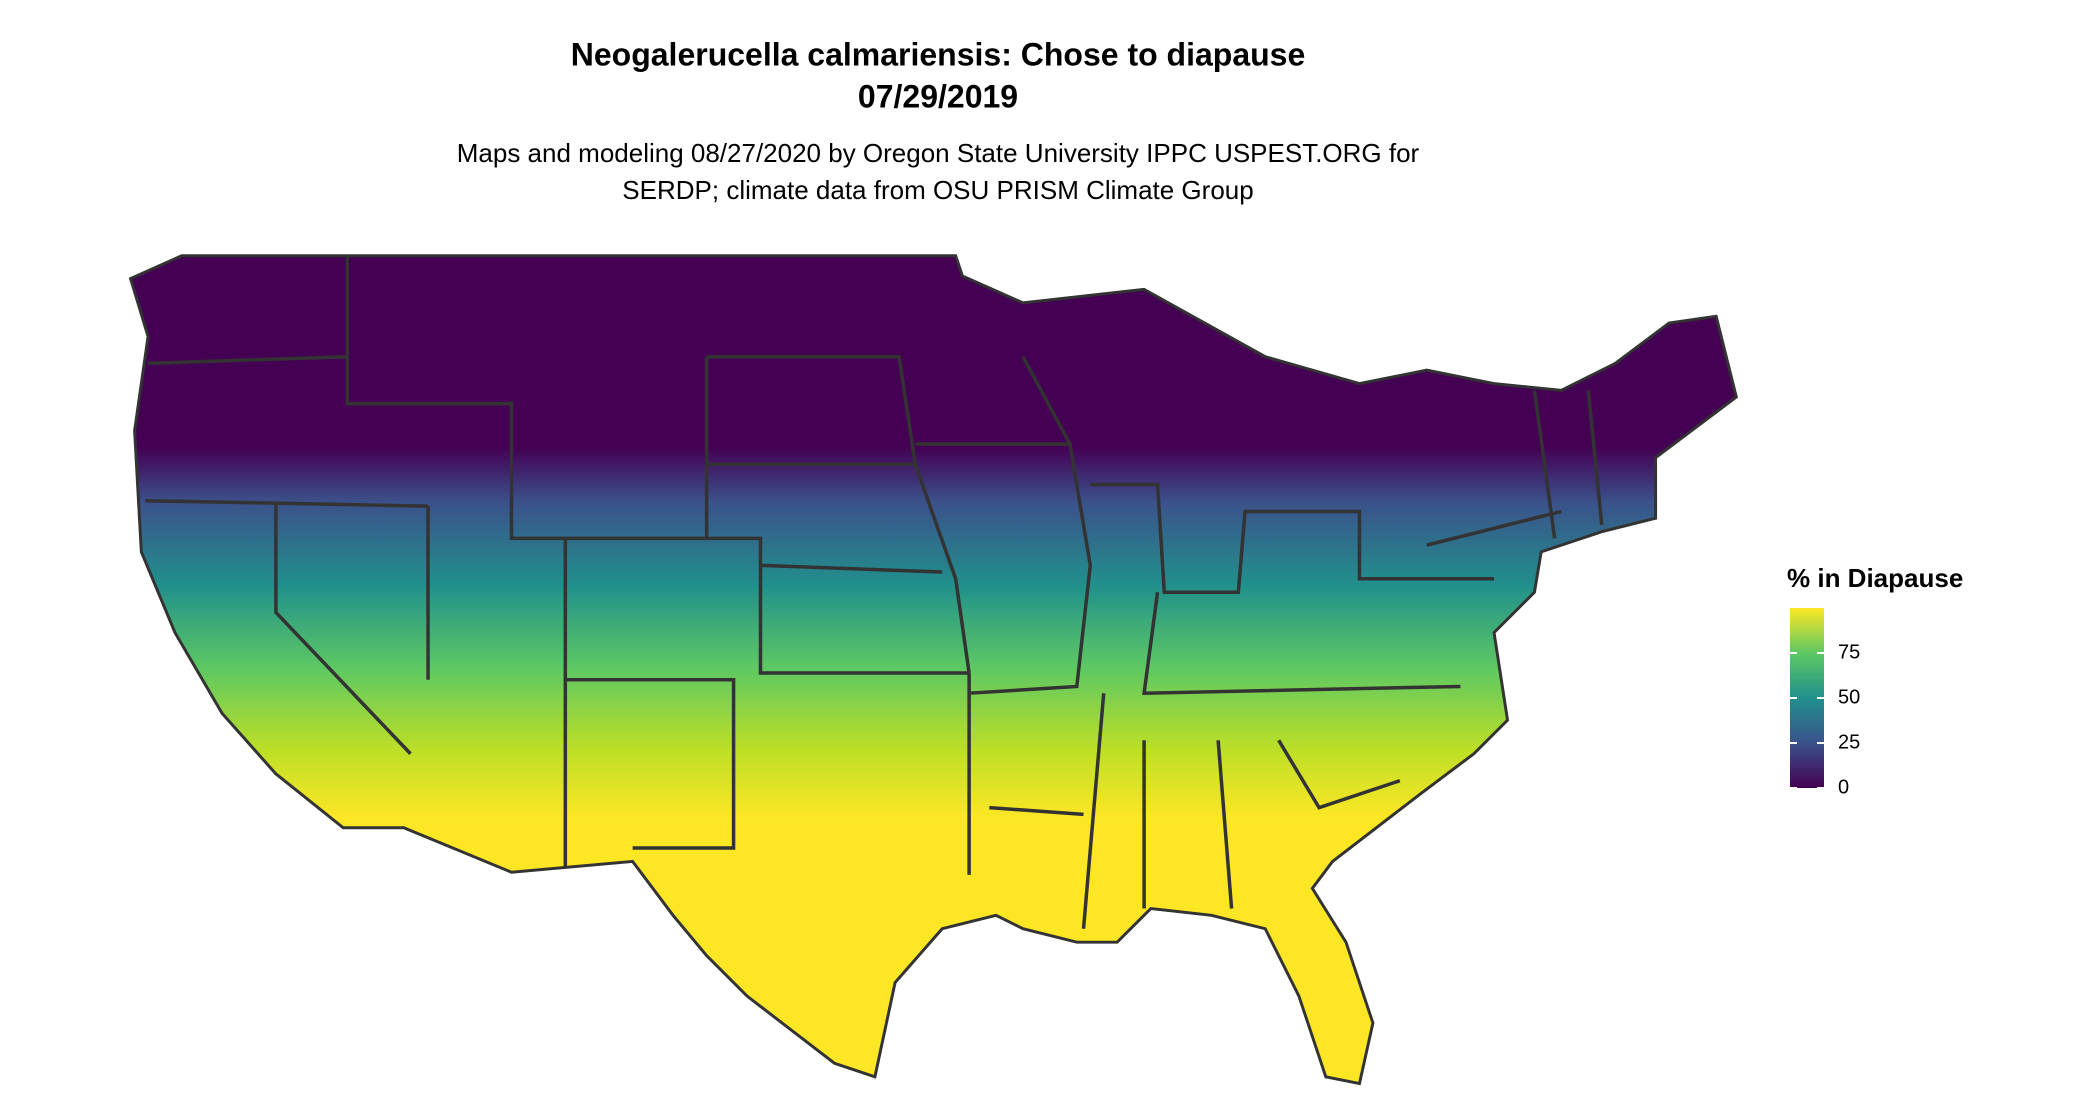 This screenshot has width=2100, height=1116. What do you see at coordinates (1843, 787) in the screenshot?
I see `legend-tick-label: 0` at bounding box center [1843, 787].